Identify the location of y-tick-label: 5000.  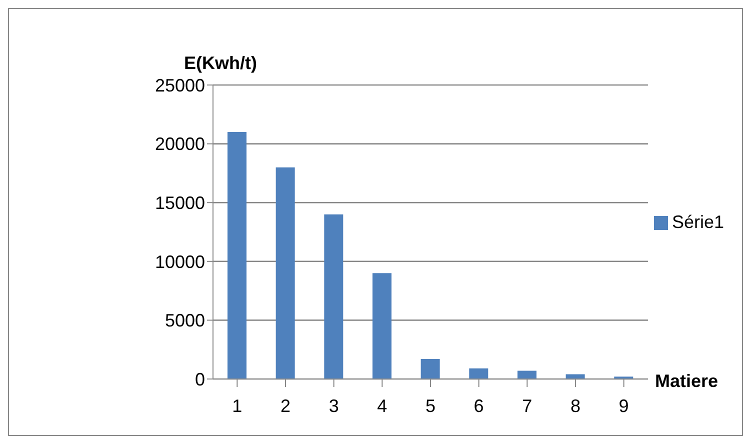
(184, 320).